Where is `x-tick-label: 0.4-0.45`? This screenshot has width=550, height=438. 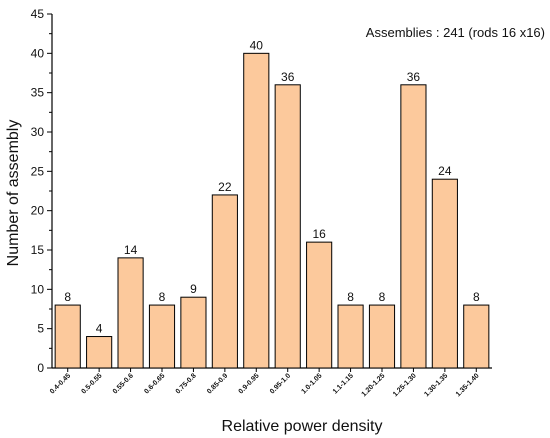
x-tick-label: 0.4-0.45 is located at coordinates (60, 383).